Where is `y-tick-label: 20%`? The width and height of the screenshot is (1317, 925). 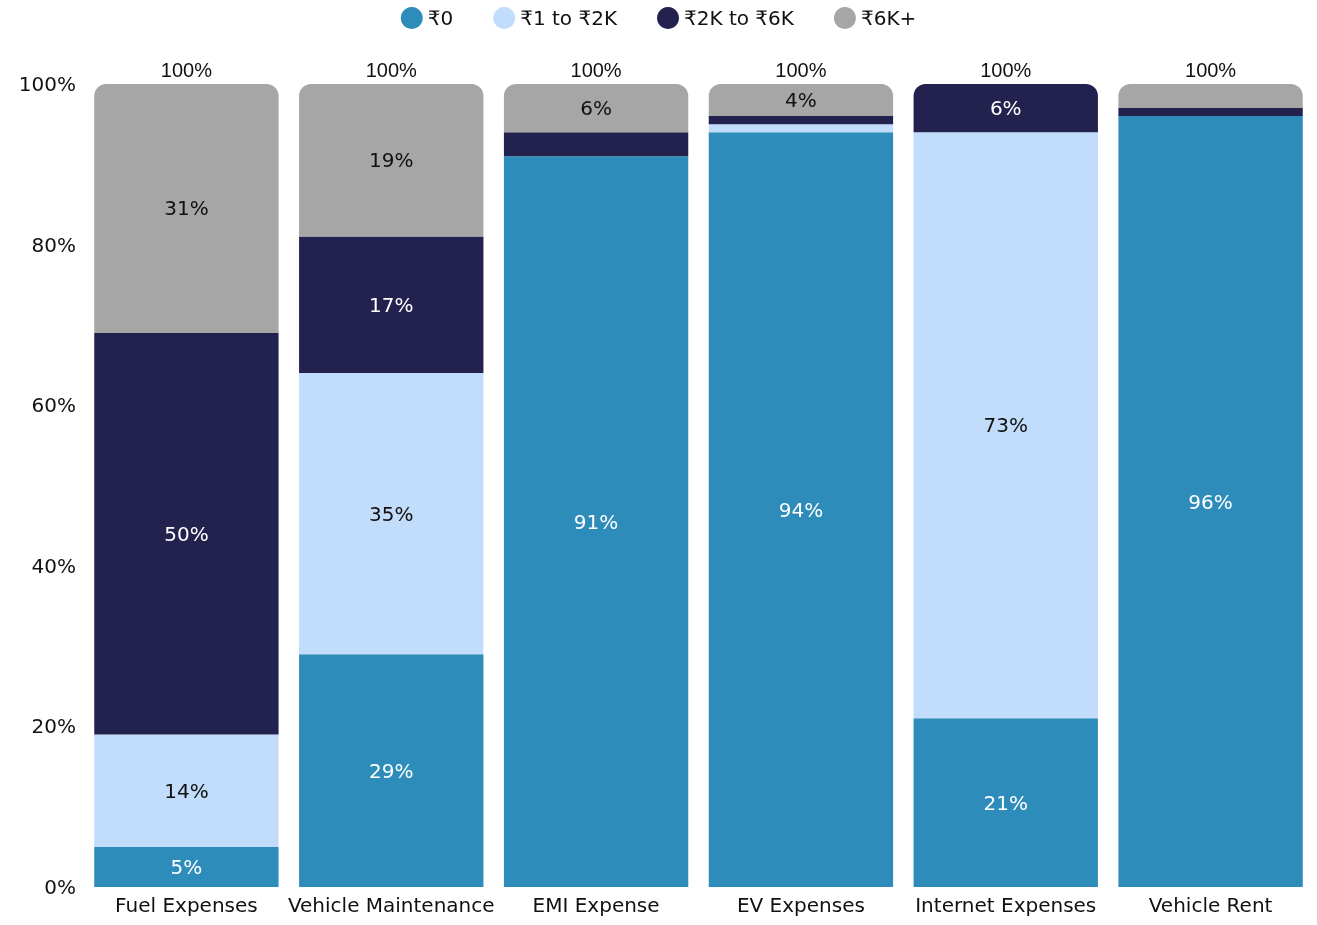 y-tick-label: 20% is located at coordinates (53, 726).